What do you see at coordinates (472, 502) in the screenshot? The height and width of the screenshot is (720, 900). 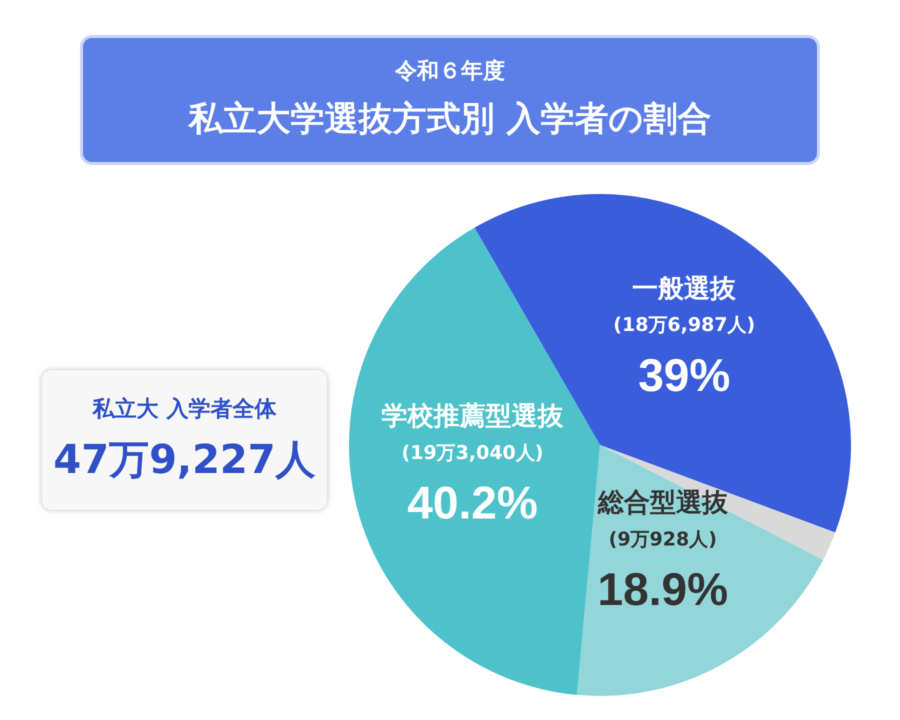 I see `data-label: 40.2%` at bounding box center [472, 502].